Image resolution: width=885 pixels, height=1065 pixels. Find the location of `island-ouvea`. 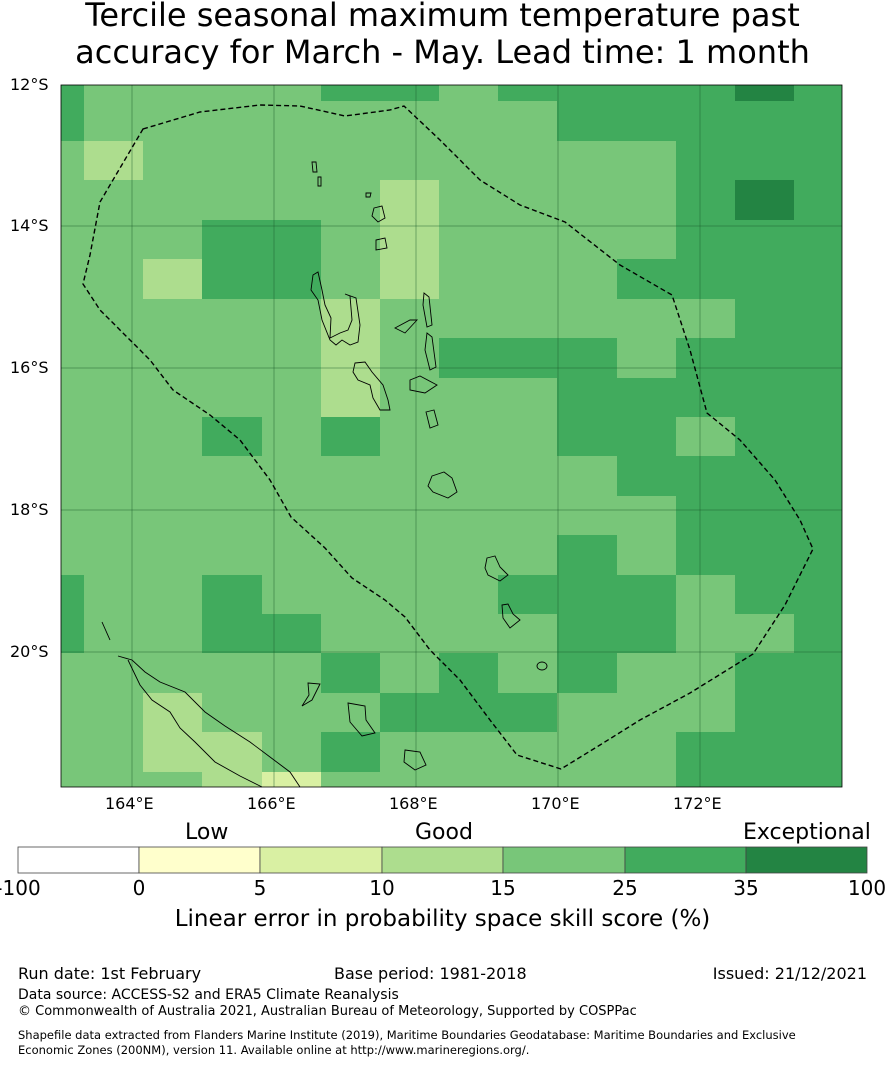

island-ouvea is located at coordinates (311, 694).